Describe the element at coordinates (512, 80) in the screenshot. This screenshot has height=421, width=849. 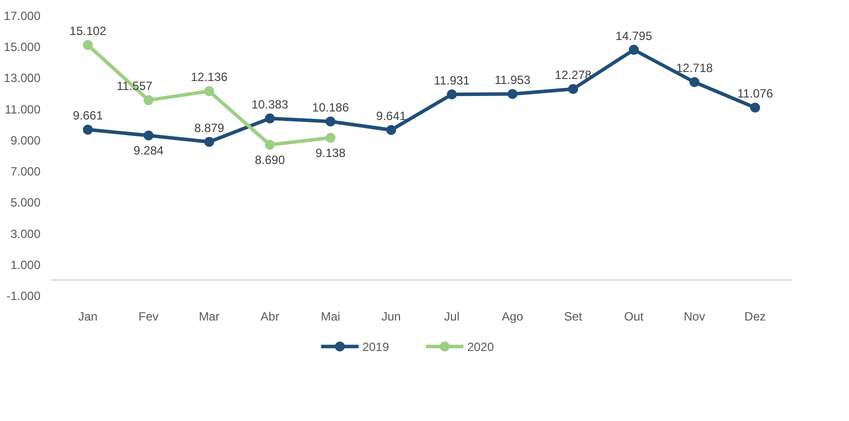
I see `data-label: 11.953` at that location.